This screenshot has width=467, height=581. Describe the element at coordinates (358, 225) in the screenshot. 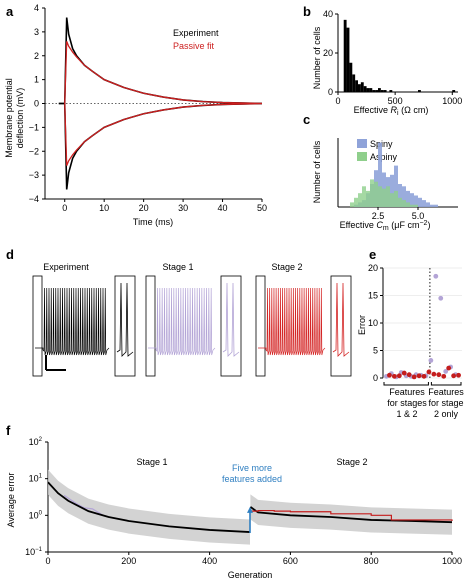

I see `panel-c-xlabel-prefix: Effective` at that location.